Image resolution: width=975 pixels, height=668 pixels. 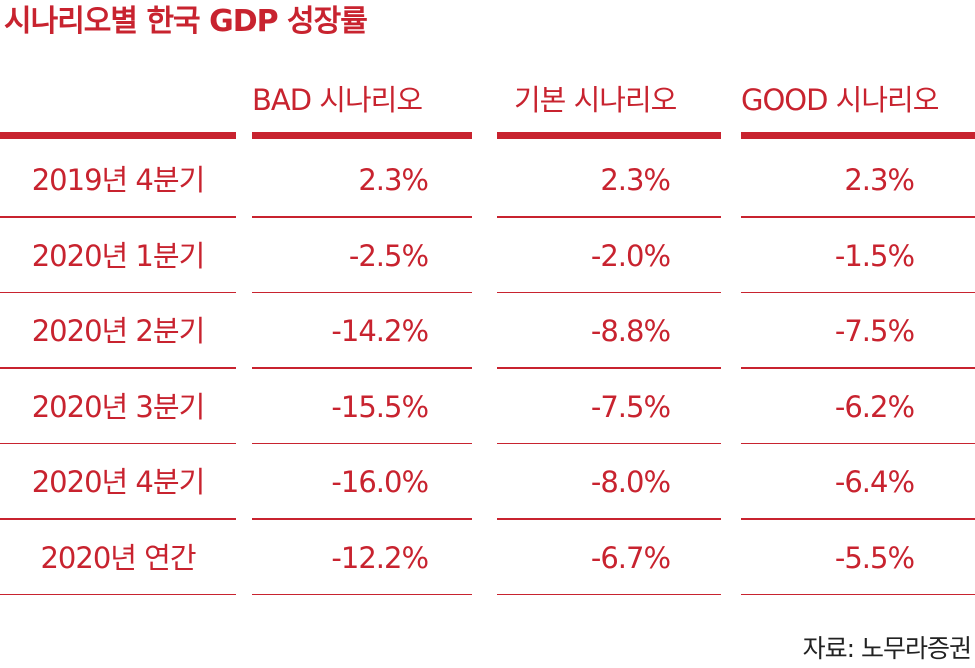 I want to click on table-cell-value: -2.5%, so click(x=388, y=255).